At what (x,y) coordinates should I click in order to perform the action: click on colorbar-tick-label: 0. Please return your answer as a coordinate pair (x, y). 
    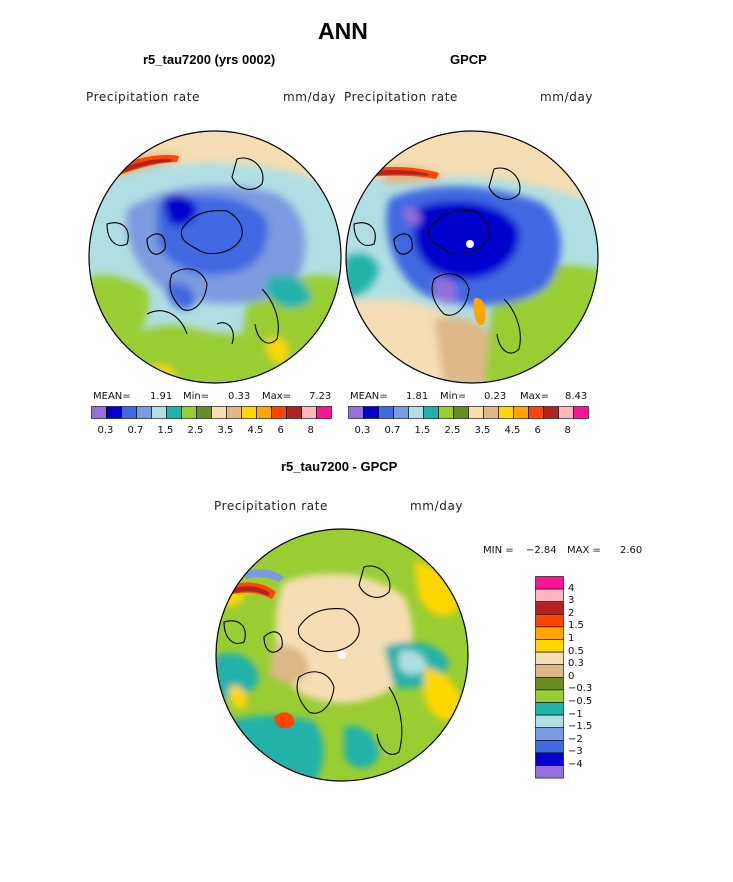
    Looking at the image, I should click on (571, 676).